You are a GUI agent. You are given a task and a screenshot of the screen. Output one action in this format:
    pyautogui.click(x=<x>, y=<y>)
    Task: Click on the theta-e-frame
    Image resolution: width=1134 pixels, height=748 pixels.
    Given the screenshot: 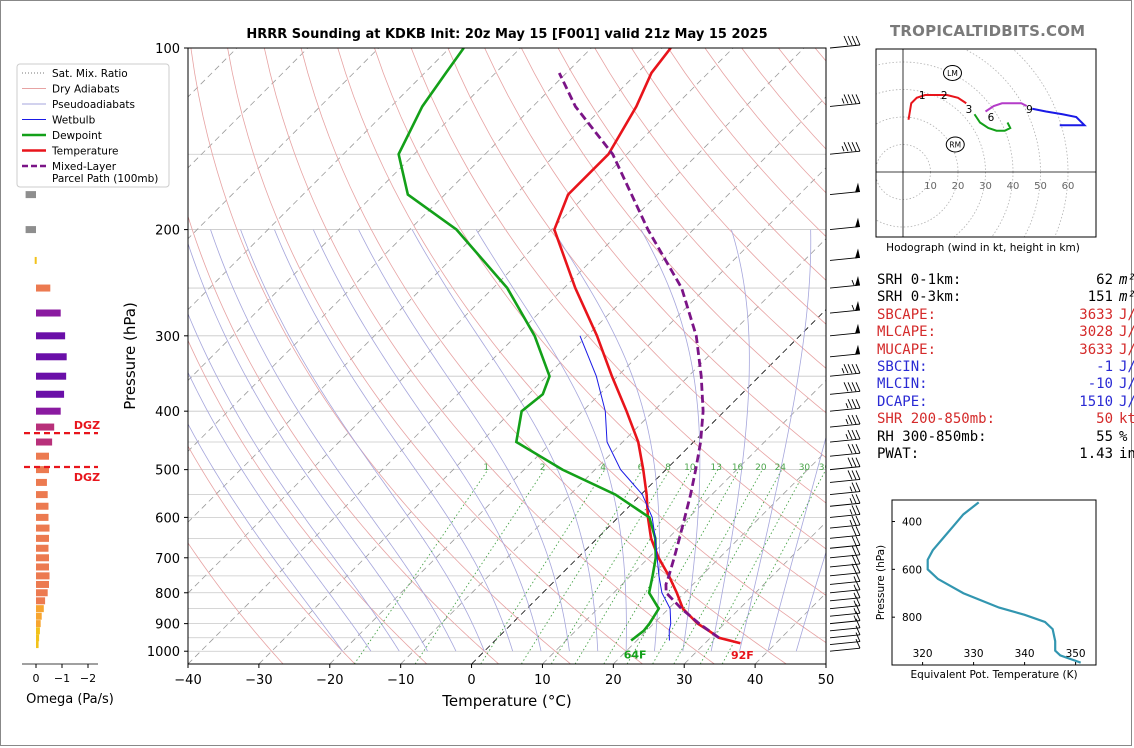 What is the action you would take?
    pyautogui.click(x=994, y=582)
    